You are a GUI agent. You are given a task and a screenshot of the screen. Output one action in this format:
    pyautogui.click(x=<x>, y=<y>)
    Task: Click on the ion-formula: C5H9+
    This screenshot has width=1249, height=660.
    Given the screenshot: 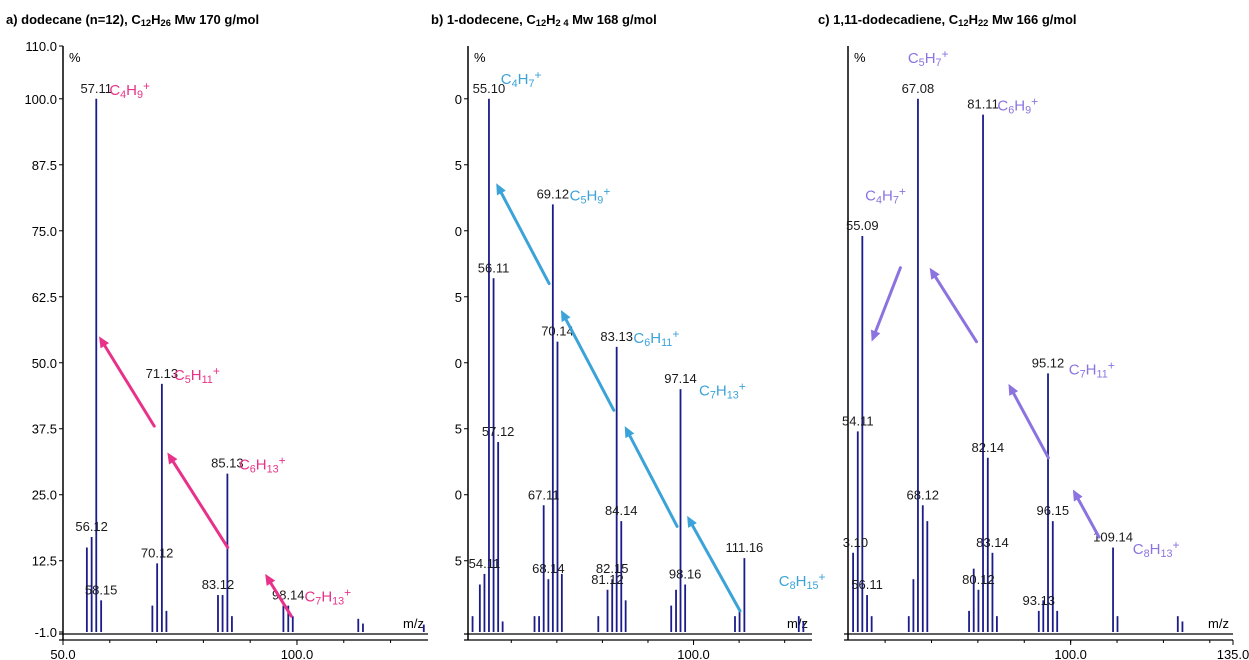 What is the action you would take?
    pyautogui.click(x=590, y=196)
    